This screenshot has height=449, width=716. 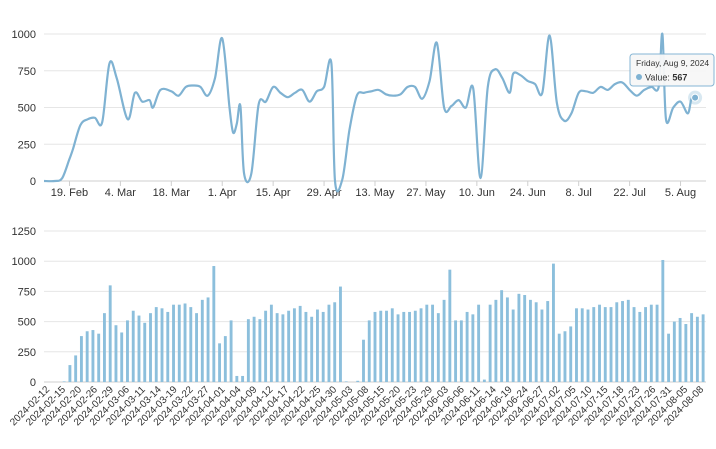 What do you see at coordinates (672, 63) in the screenshot?
I see `tooltip-title: Friday, Aug 9, 2024` at bounding box center [672, 63].